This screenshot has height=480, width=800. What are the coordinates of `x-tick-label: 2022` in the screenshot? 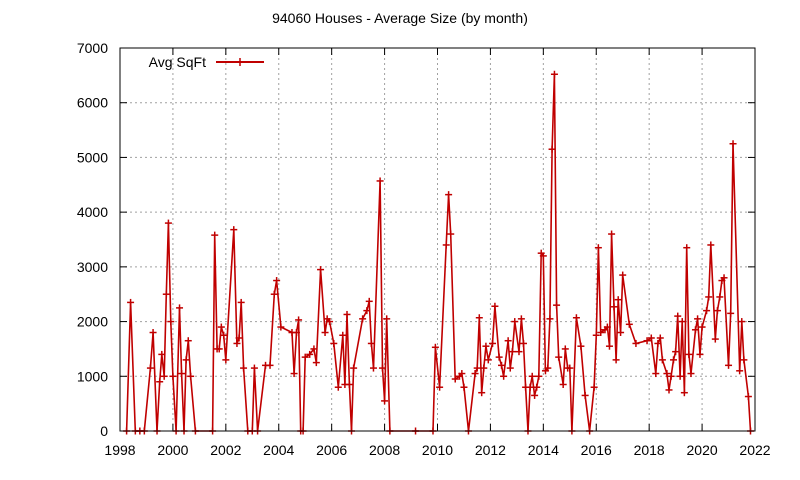 It's located at (754, 450).